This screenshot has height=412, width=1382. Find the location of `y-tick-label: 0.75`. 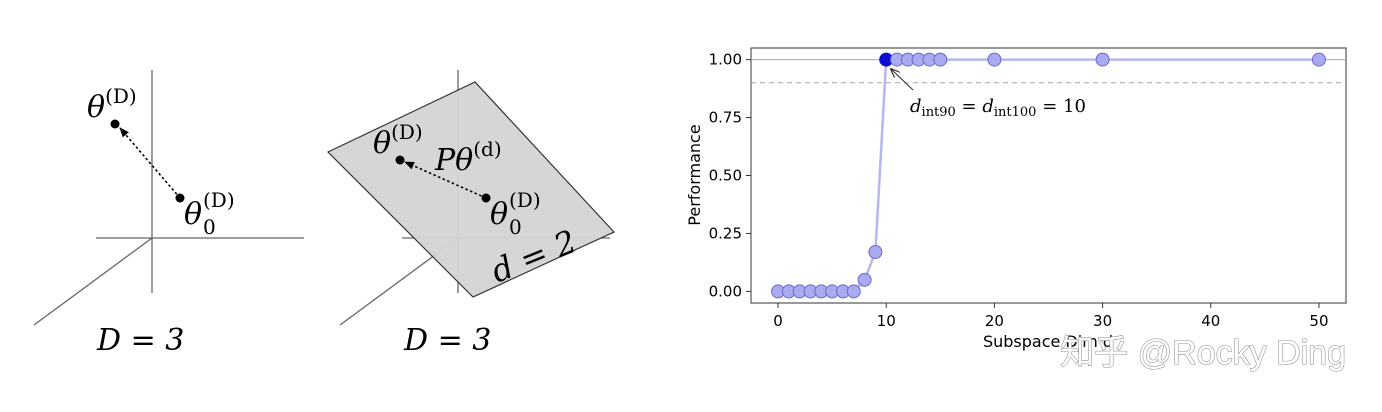

y-tick-label: 0.75 is located at coordinates (725, 118).